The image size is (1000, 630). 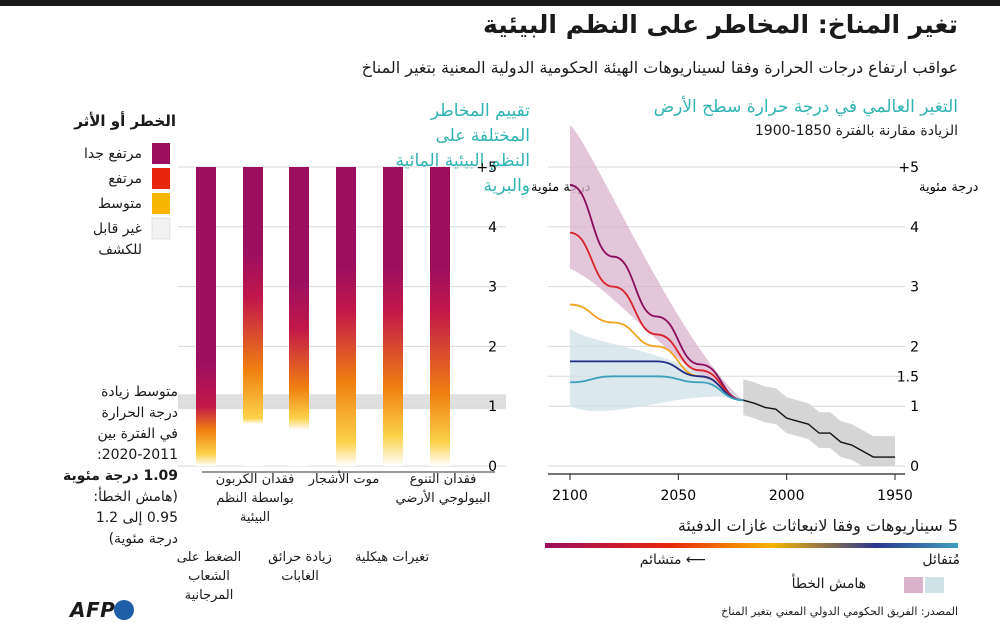 What do you see at coordinates (143, 539) in the screenshot?
I see `avg-margin-3: درجة مئوية)` at bounding box center [143, 539].